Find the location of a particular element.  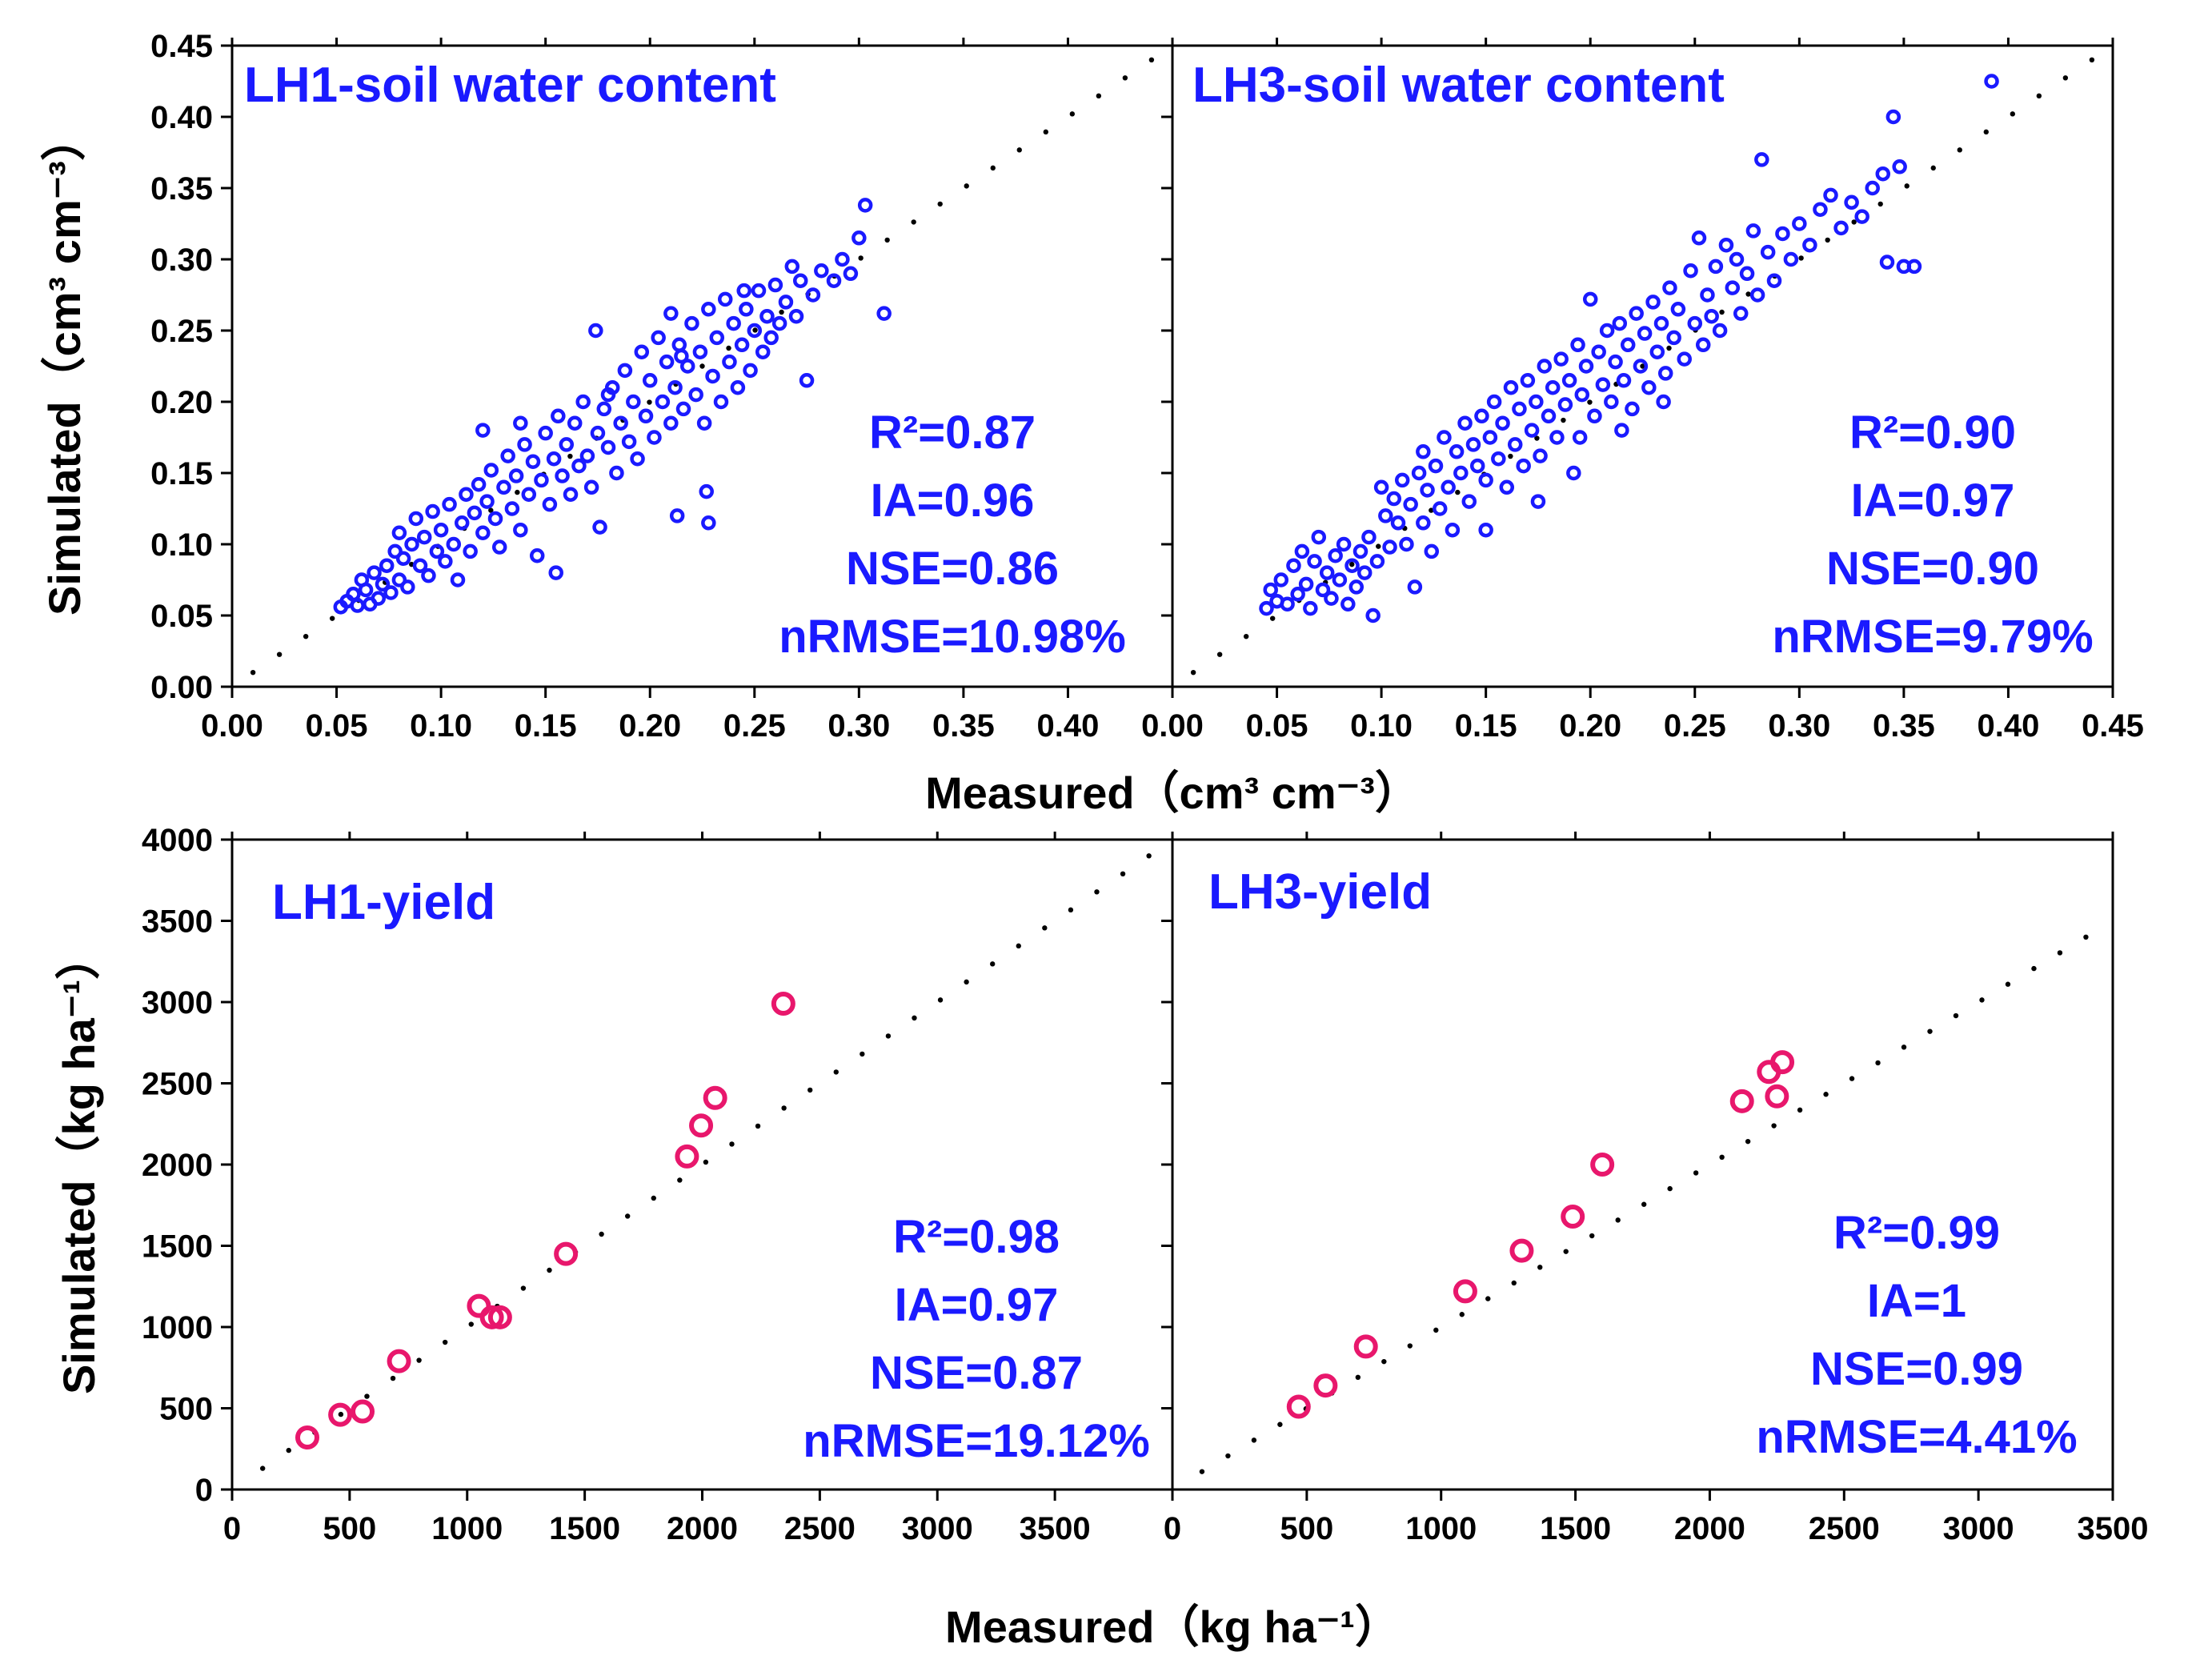

x-tick-label: 2500 is located at coordinates (820, 1529).